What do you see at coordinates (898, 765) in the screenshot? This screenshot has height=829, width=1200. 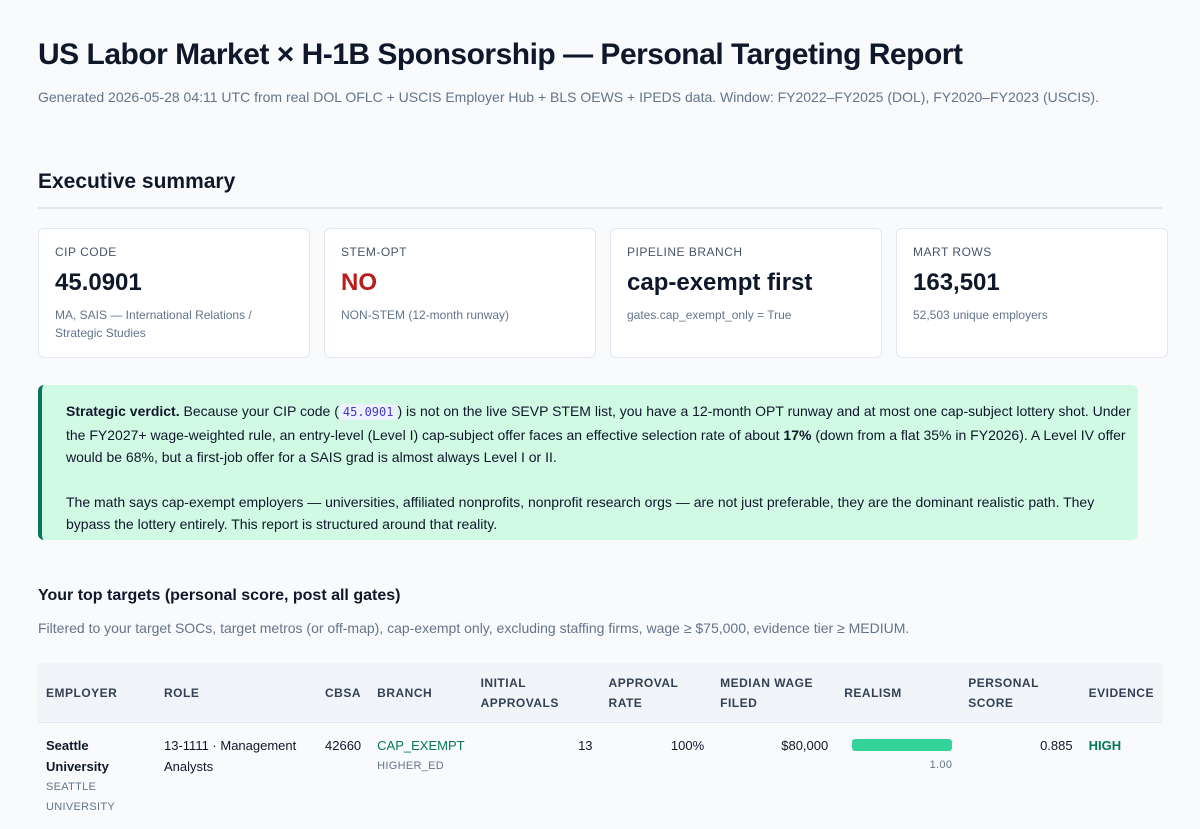 I see `realism-label: 1.00` at bounding box center [898, 765].